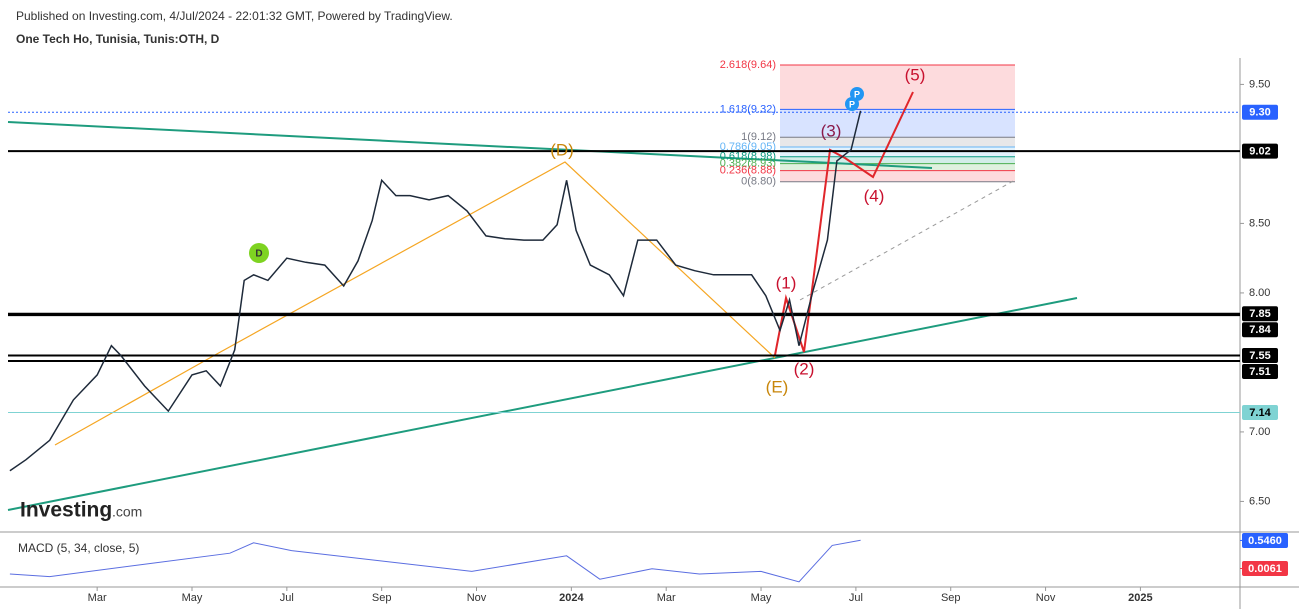 This screenshot has height=609, width=1299. I want to click on macd-title: MACD (5, 34, close, 5), so click(78, 548).